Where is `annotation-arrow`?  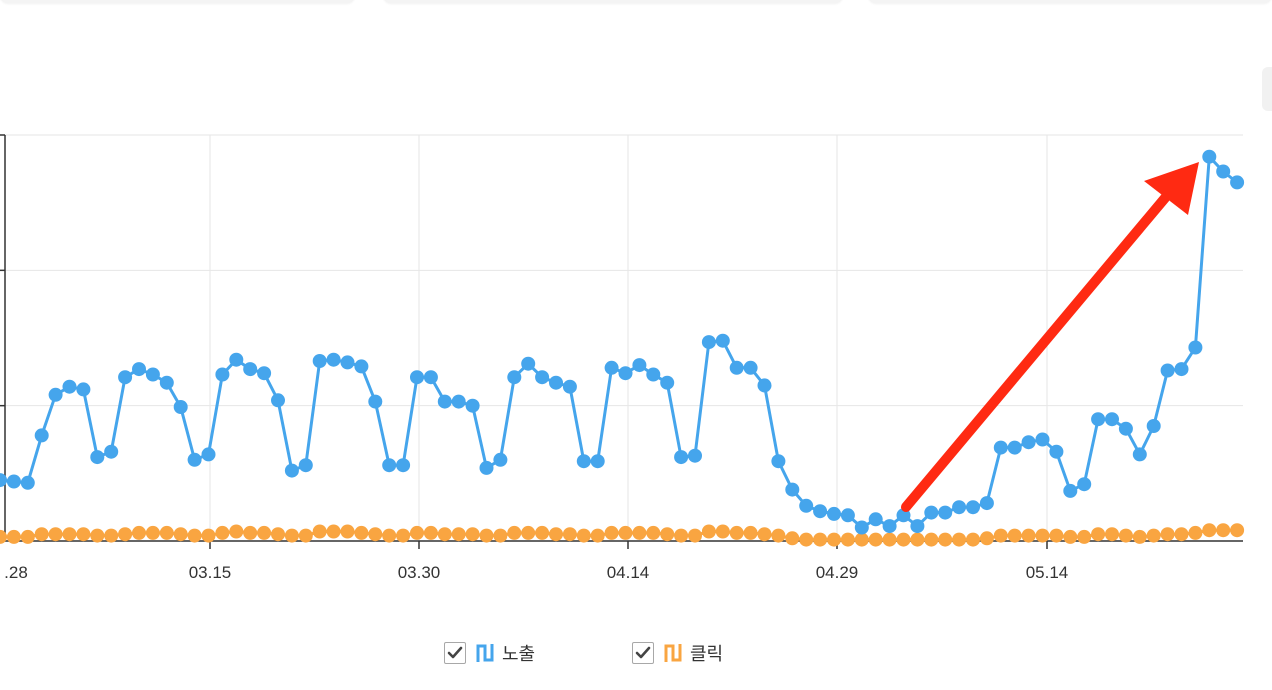 annotation-arrow is located at coordinates (1050, 337).